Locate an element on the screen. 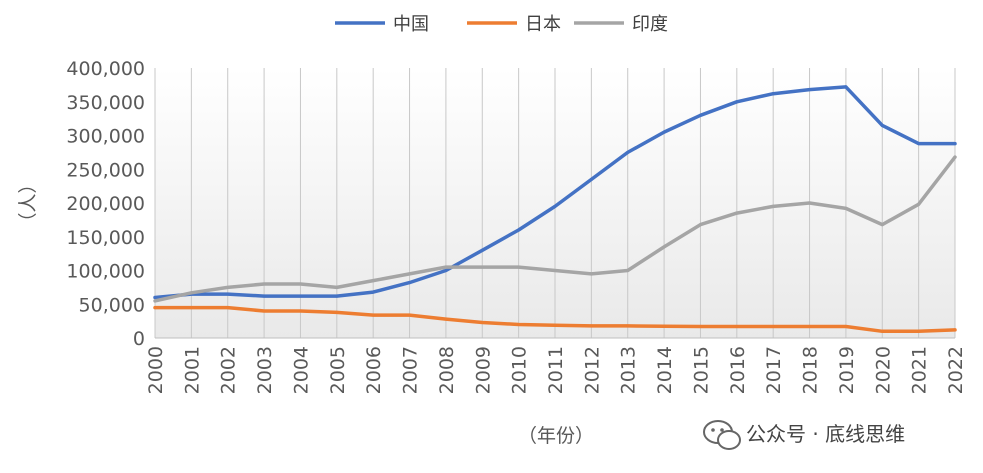 This screenshot has height=473, width=983. wechat-icon is located at coordinates (722, 435).